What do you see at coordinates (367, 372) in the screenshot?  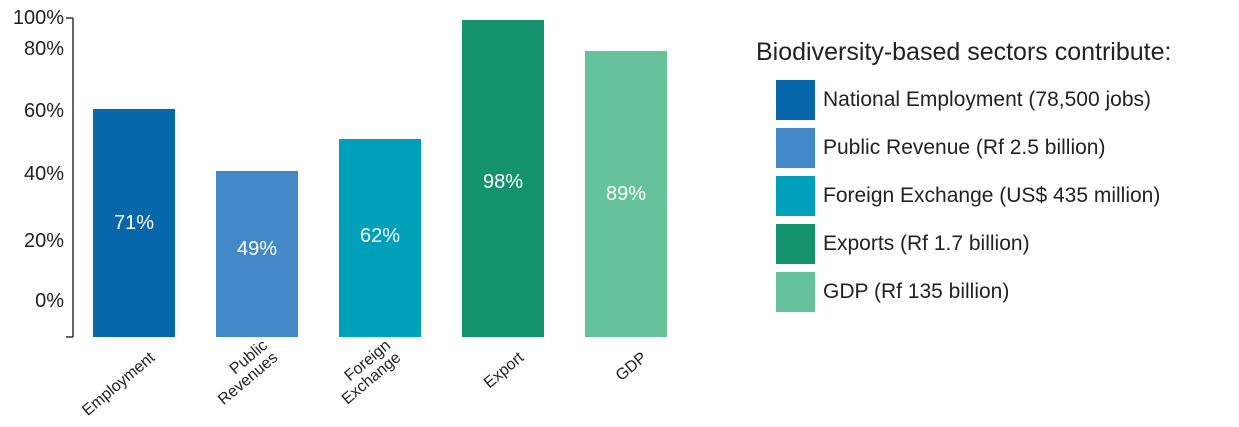 I see `x-tick-label-2: ForeignExchange` at bounding box center [367, 372].